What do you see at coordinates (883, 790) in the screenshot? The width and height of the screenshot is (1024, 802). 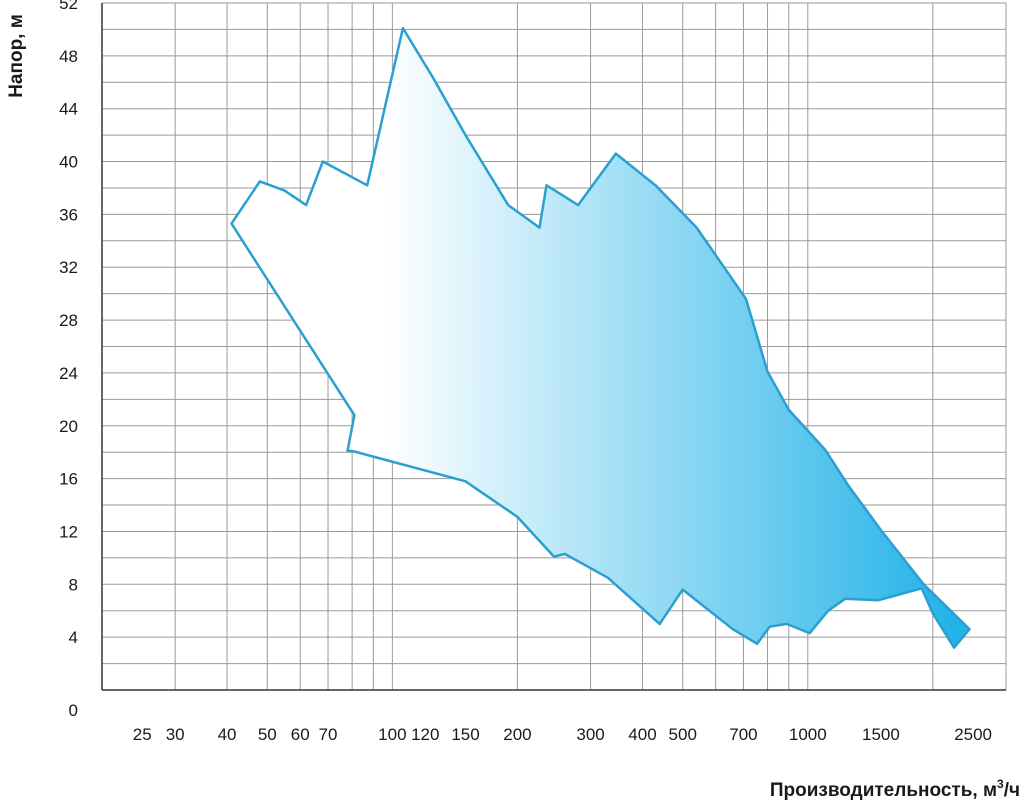 I see `x-axis-title-main: Производительность, м` at bounding box center [883, 790].